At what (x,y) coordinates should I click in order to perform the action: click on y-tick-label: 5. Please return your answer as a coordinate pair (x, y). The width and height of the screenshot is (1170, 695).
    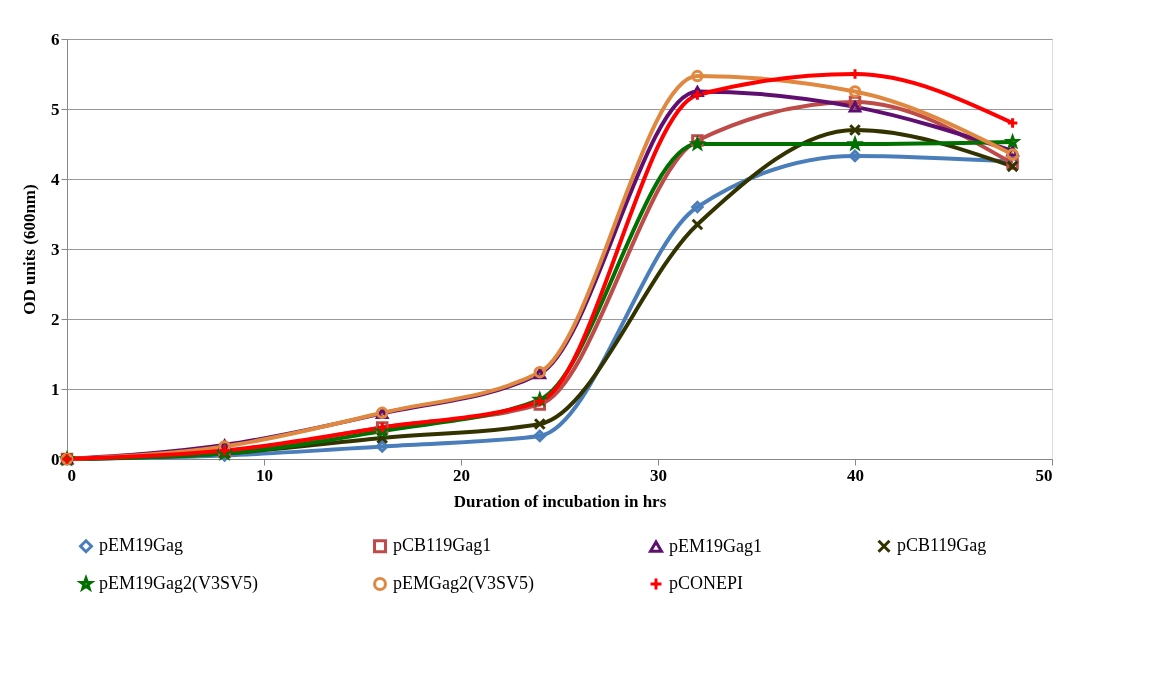
    Looking at the image, I should click on (55, 109).